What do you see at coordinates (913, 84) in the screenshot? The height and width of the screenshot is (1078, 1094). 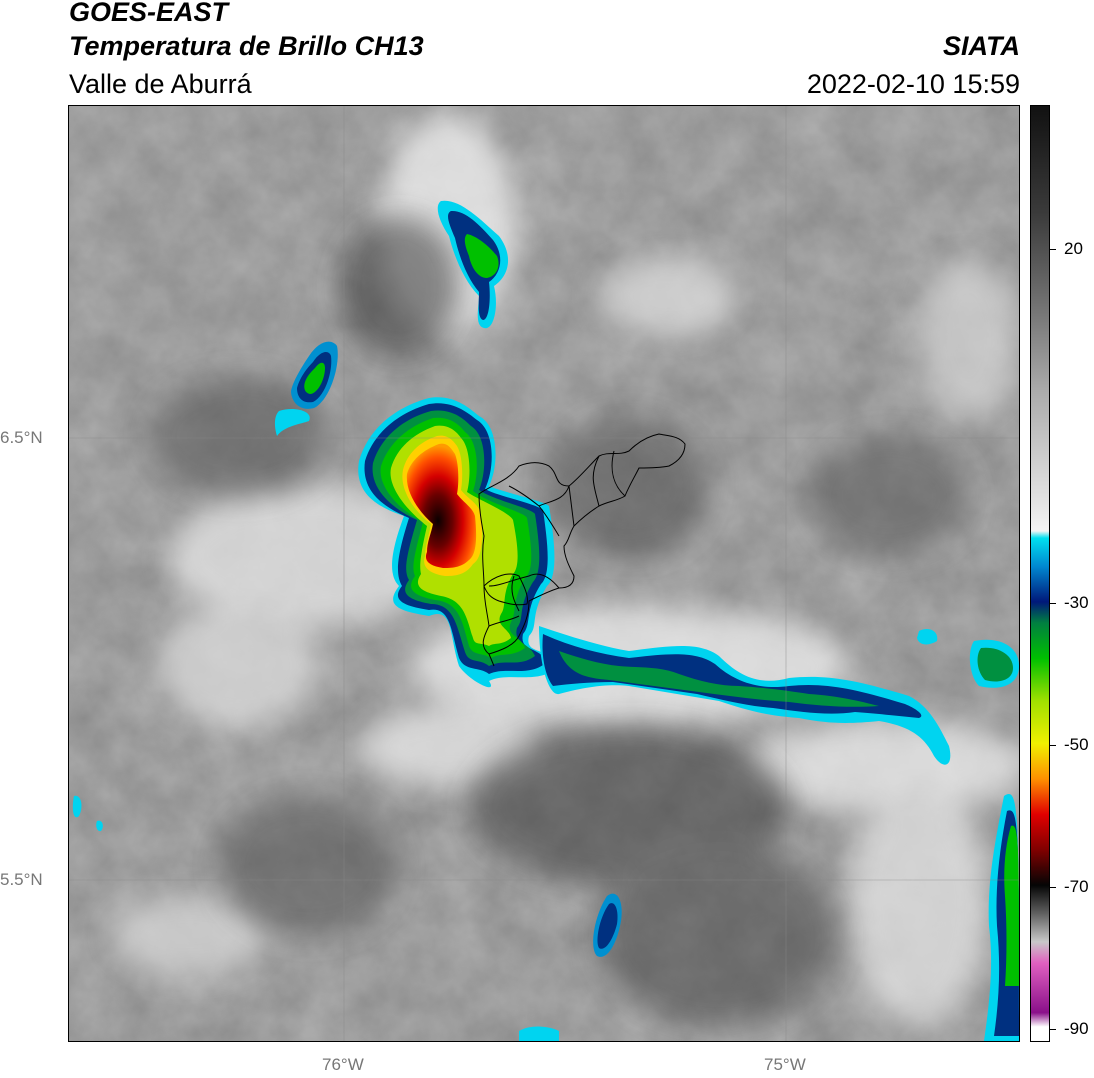 I see `datetime-label: 2022-02-10 15:59` at bounding box center [913, 84].